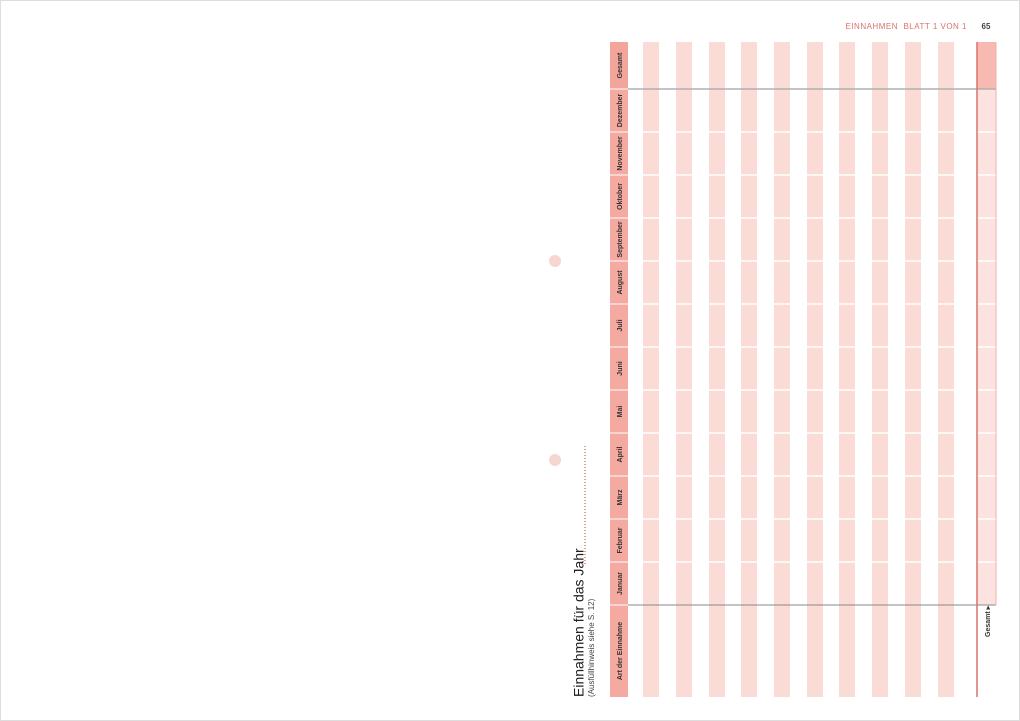 This screenshot has width=1020, height=721. I want to click on column-label: Gesamt, so click(620, 65).